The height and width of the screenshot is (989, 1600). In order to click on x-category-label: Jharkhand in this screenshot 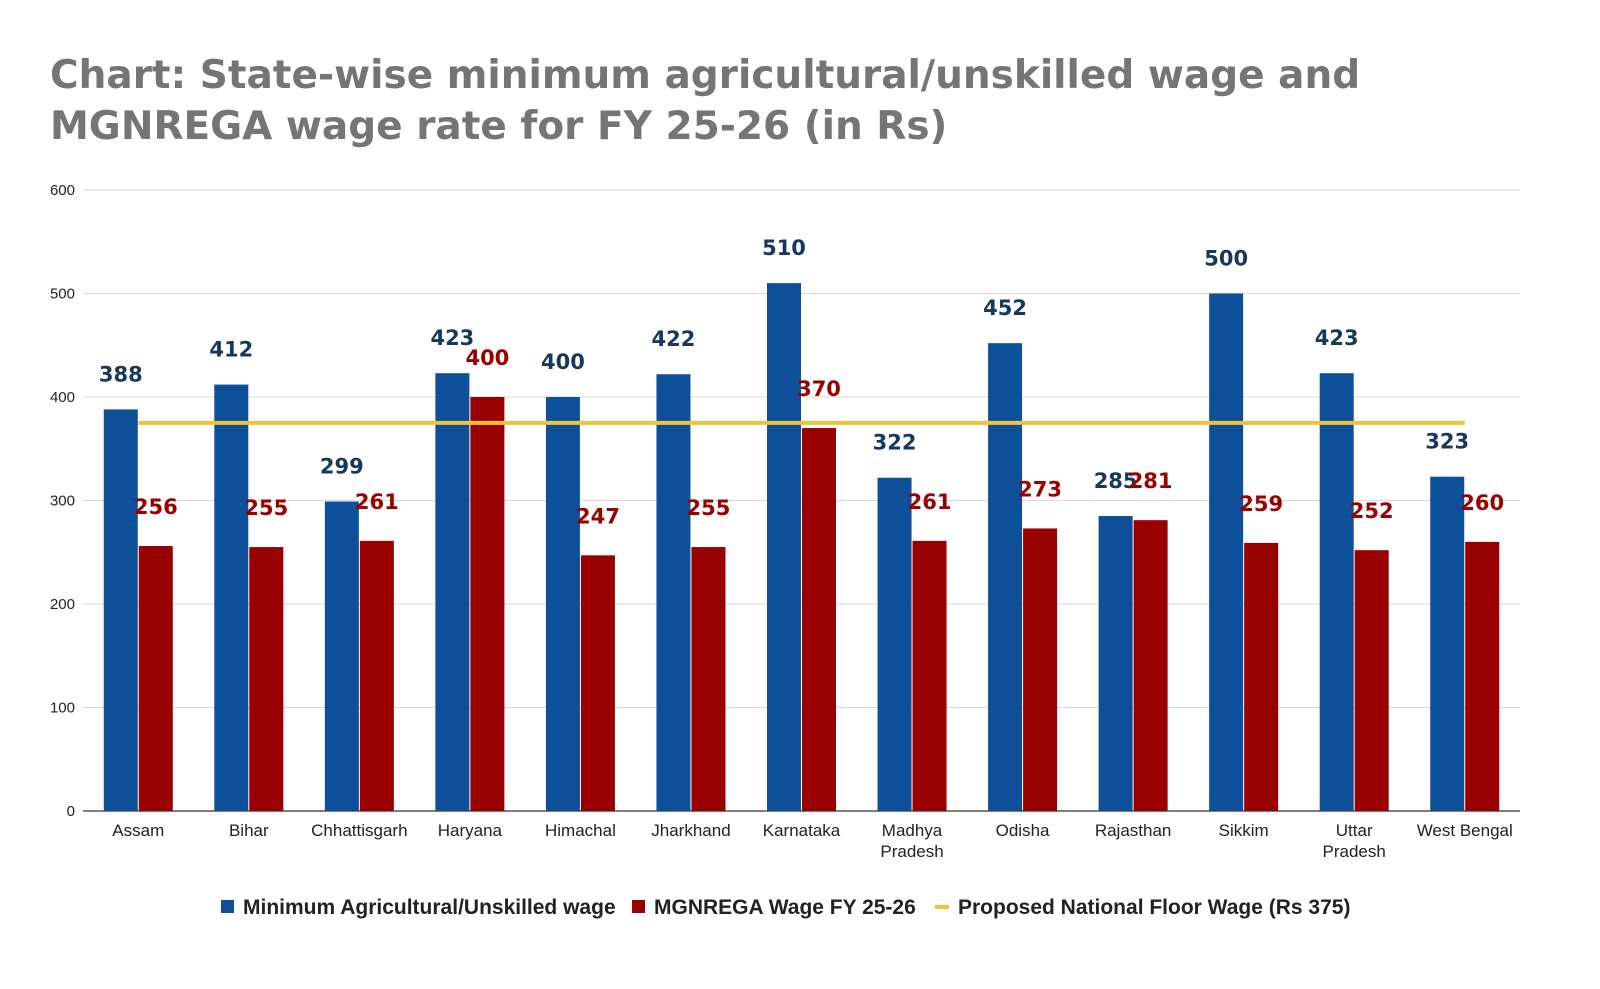, I will do `click(690, 830)`.